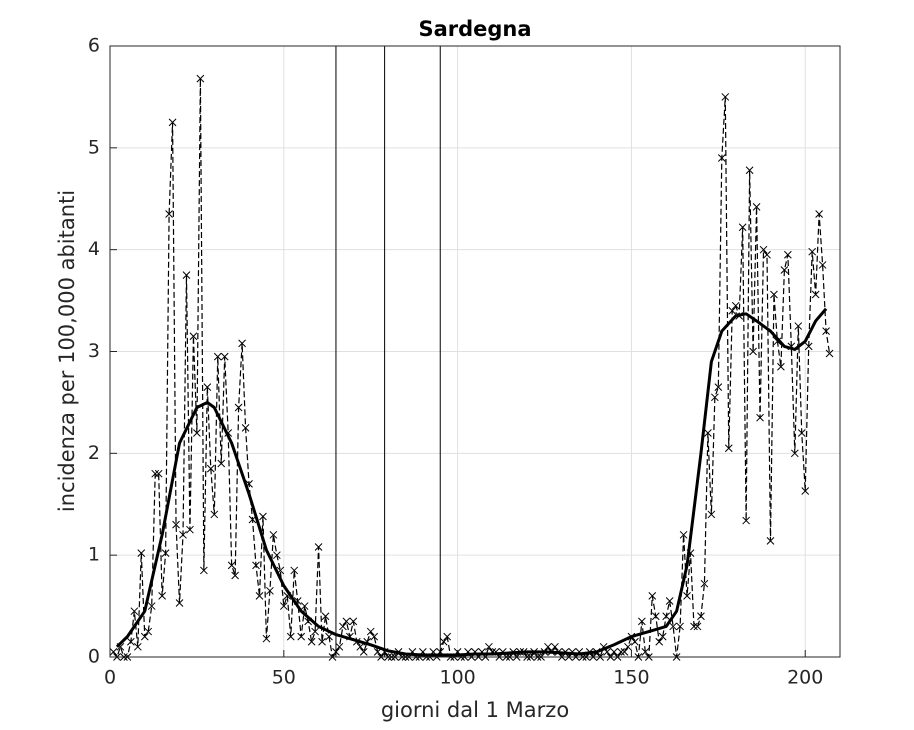  What do you see at coordinates (94, 46) in the screenshot?
I see `y-tick-label: 6` at bounding box center [94, 46].